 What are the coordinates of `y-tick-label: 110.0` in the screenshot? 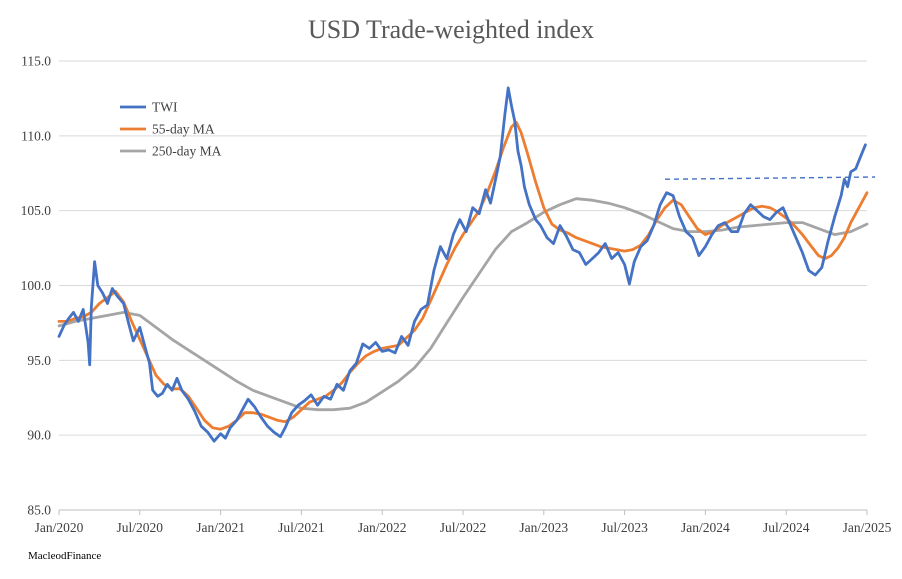 It's located at (36, 135).